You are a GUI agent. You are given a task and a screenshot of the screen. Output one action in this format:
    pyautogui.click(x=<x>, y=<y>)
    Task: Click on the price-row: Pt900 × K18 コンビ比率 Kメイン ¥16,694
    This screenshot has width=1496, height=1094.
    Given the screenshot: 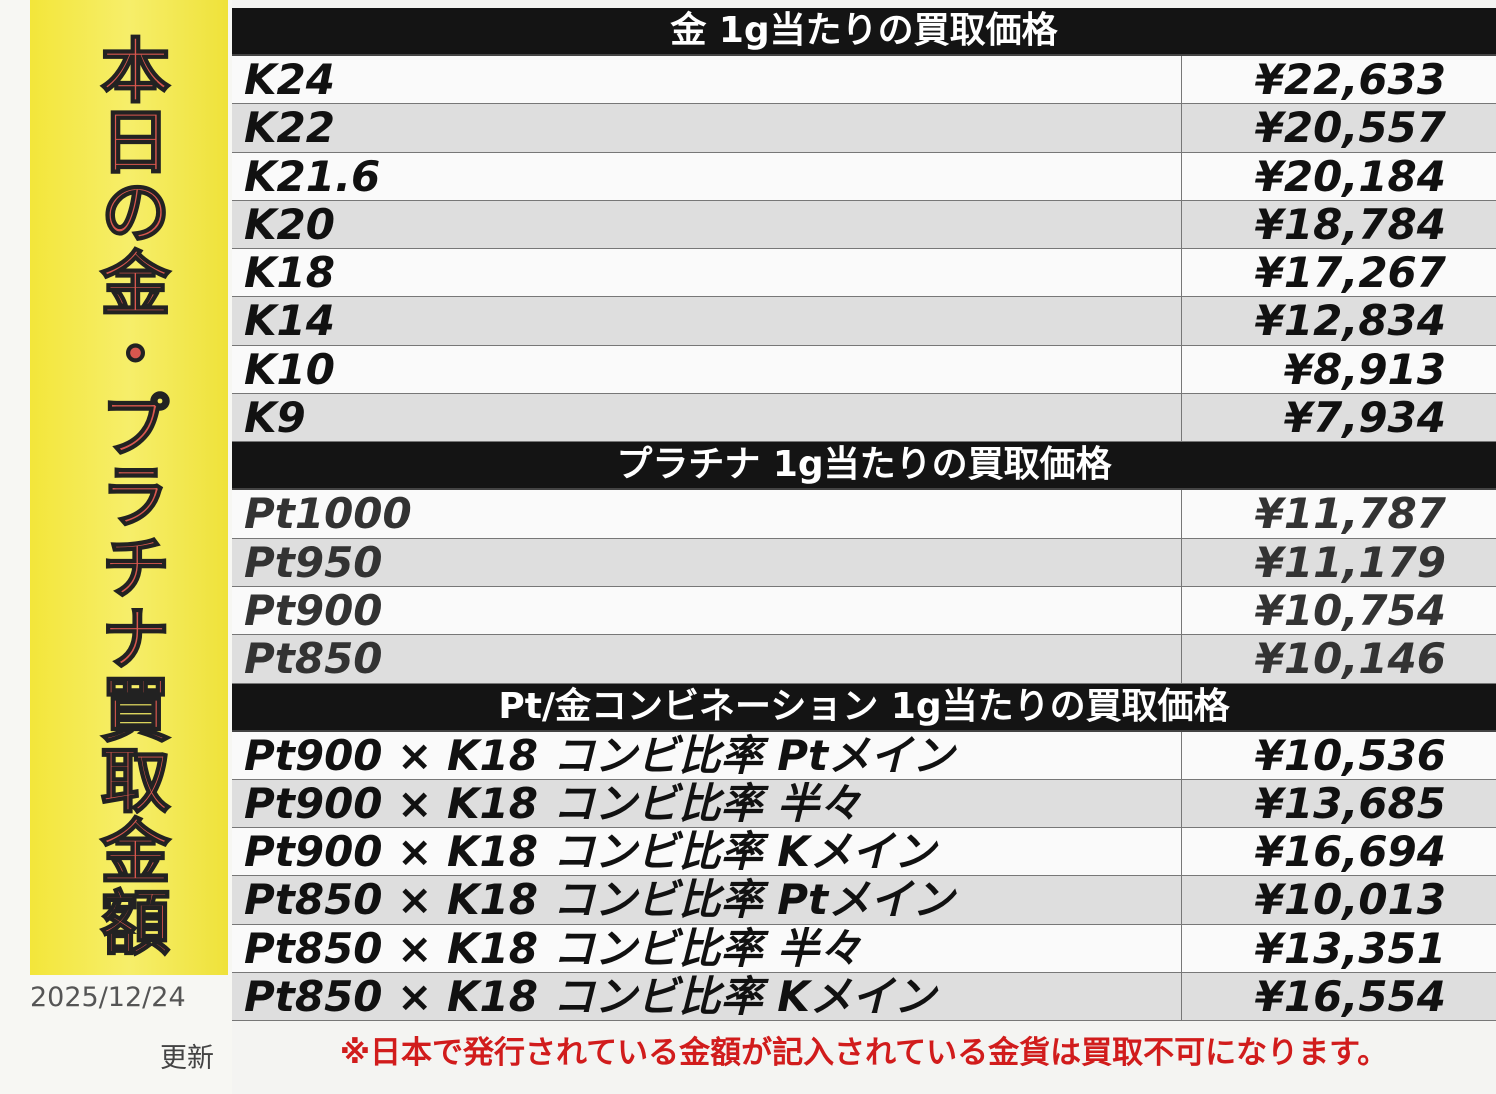 What is the action you would take?
    pyautogui.click(x=864, y=852)
    